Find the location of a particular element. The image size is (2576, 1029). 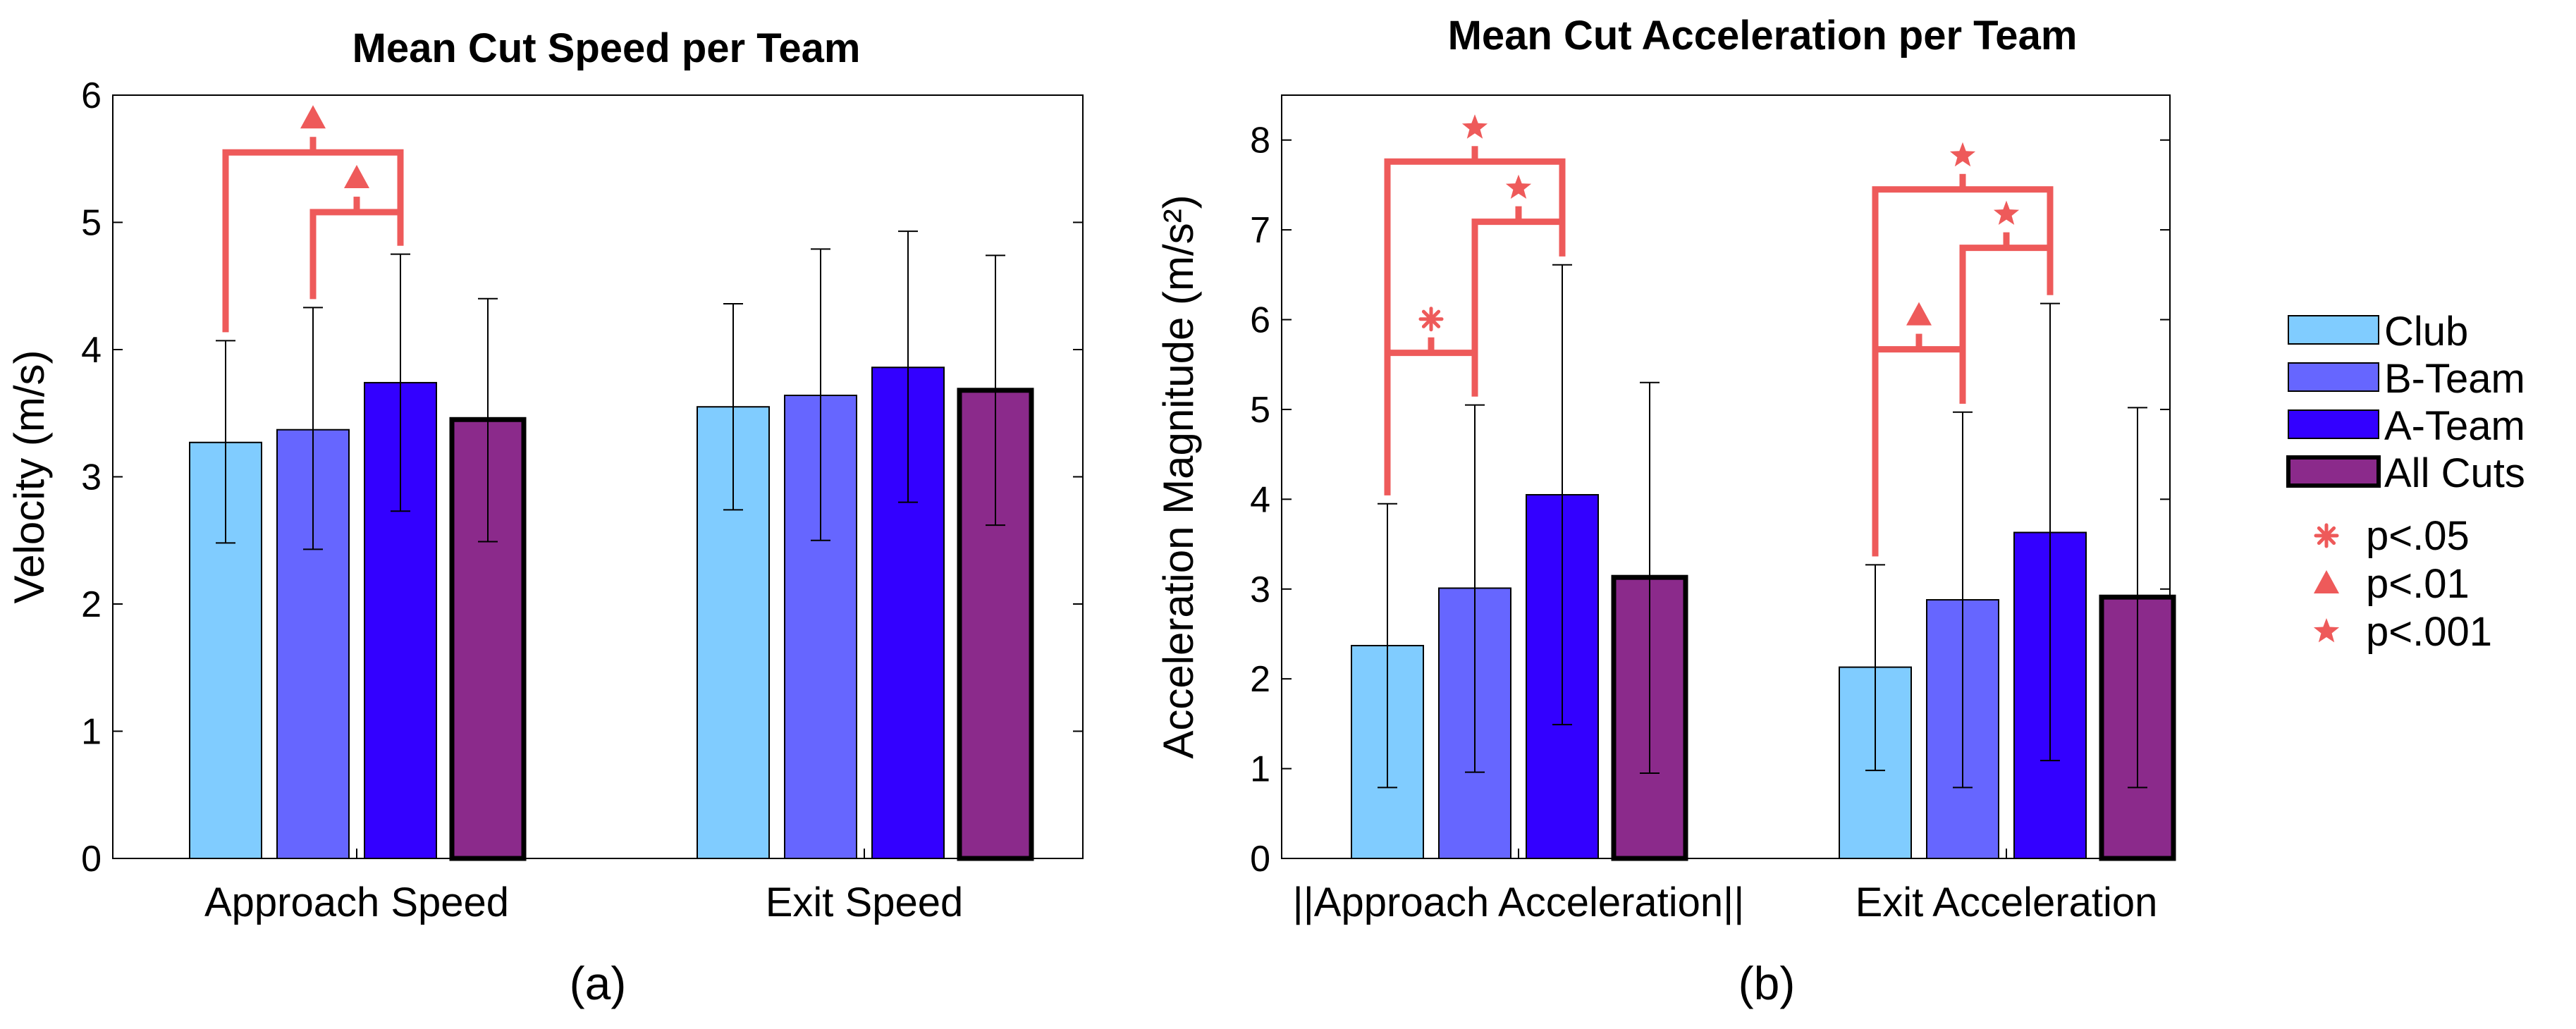

significance-asterisk-icon is located at coordinates (1431, 319).